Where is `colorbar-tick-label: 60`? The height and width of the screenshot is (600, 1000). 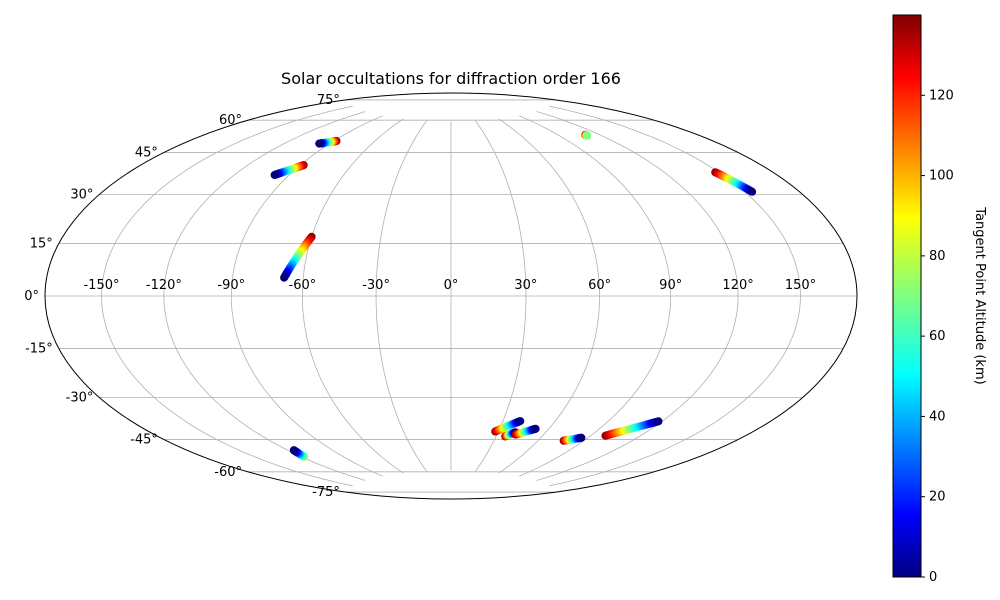 colorbar-tick-label: 60 is located at coordinates (937, 336).